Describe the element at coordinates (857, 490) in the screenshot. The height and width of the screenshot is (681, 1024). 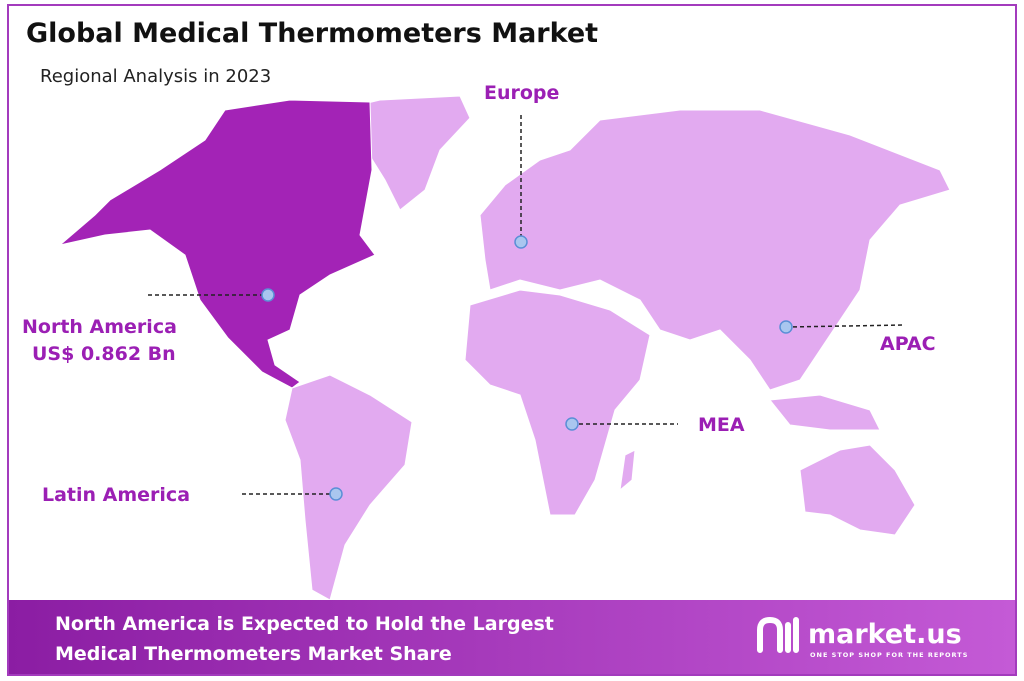
I see `australia` at that location.